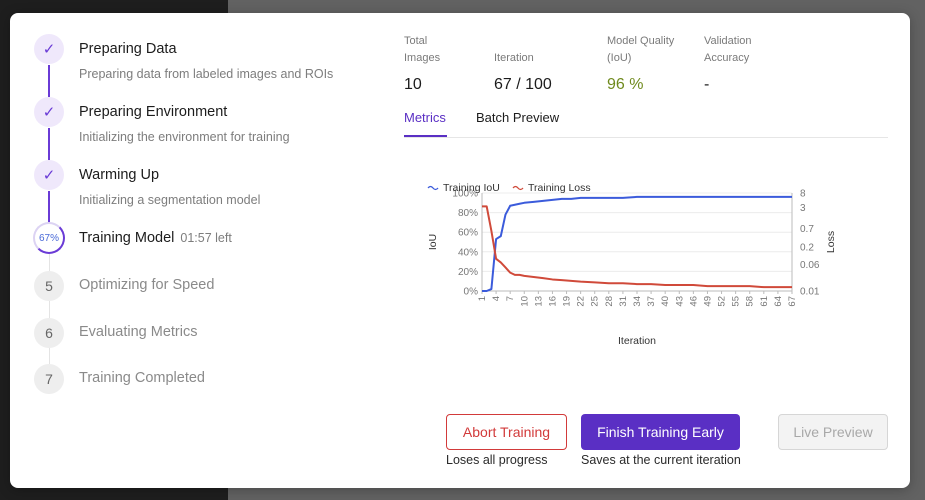 Image resolution: width=925 pixels, height=500 pixels. What do you see at coordinates (803, 208) in the screenshot?
I see `y2-tick-label: 3` at bounding box center [803, 208].